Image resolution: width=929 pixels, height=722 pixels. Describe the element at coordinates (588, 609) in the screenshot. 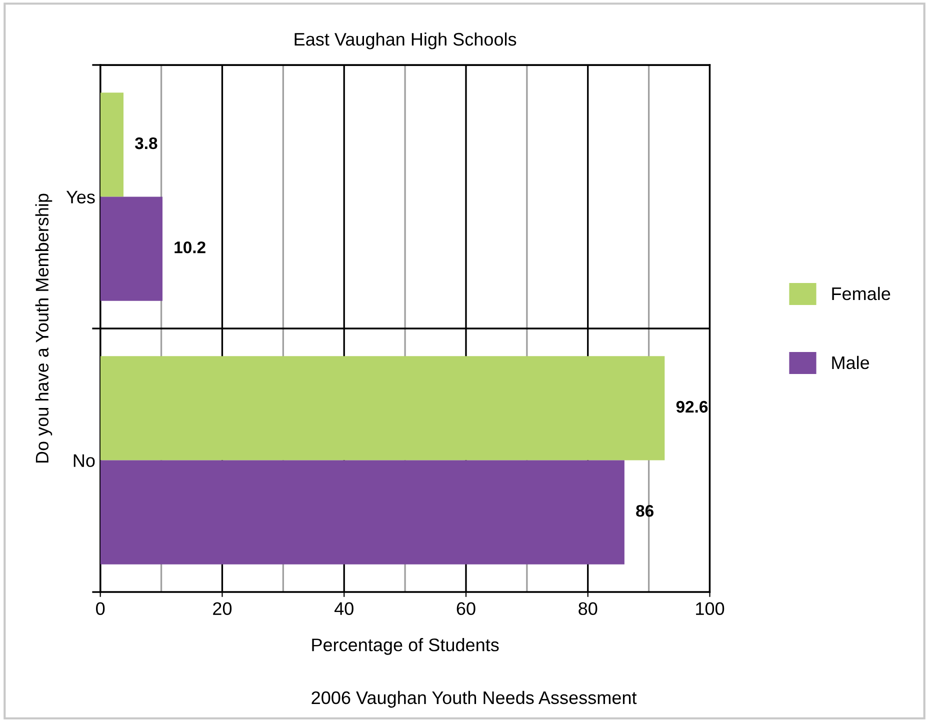

I see `x-tick-label: 80` at that location.